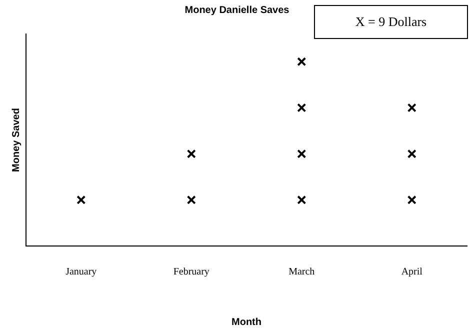  Describe the element at coordinates (301, 272) in the screenshot. I see `x-tick-label: March` at that location.